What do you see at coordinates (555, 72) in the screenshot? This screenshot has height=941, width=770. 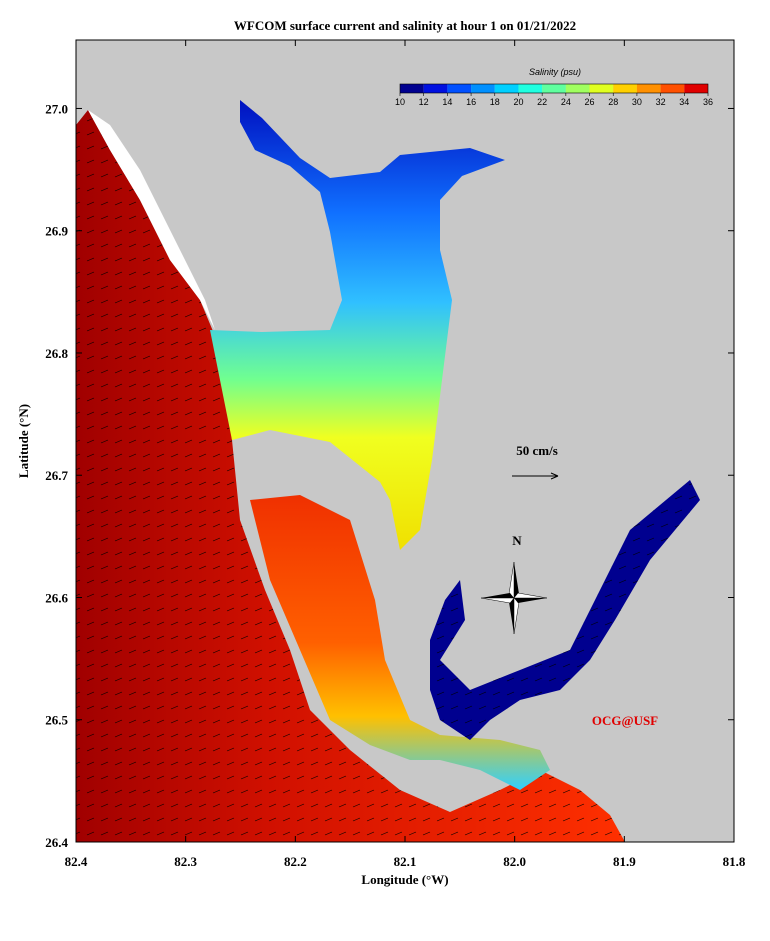 I see `colorbar-label: Salinity (psu)` at bounding box center [555, 72].